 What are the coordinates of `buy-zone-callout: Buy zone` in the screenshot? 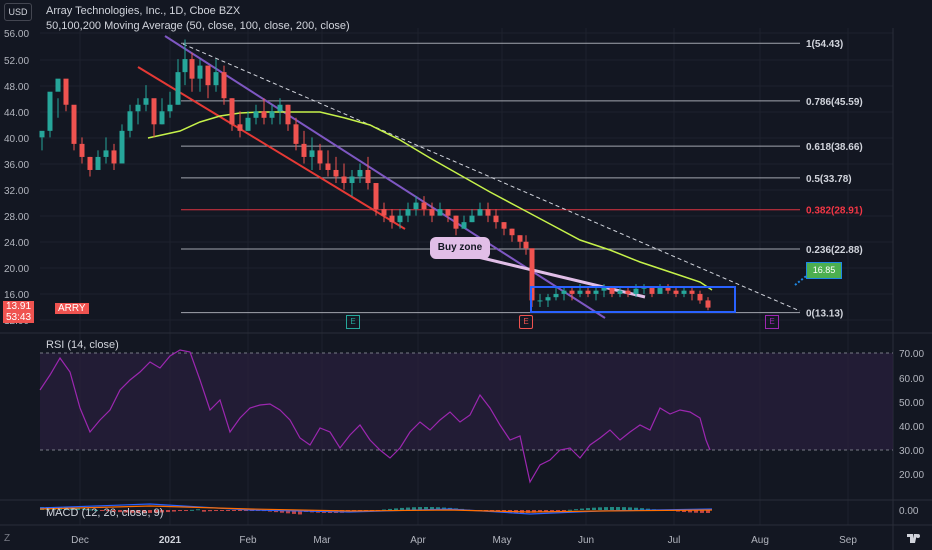 It's located at (460, 248).